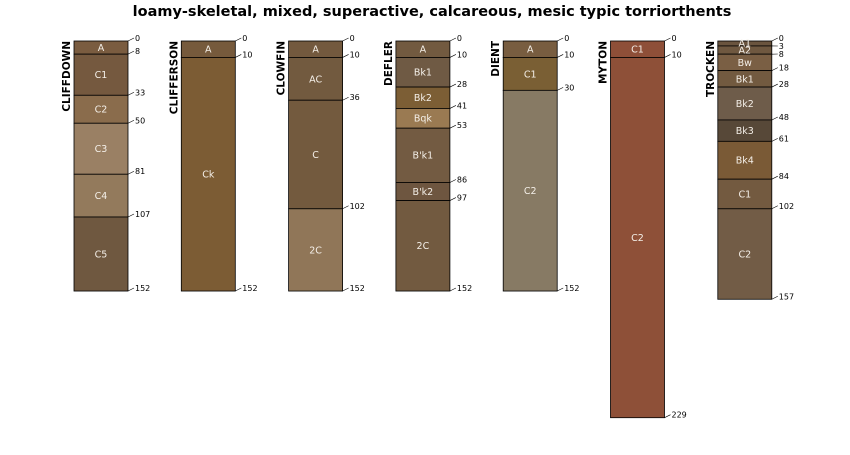  I want to click on profile-name: DEFLER, so click(389, 63).